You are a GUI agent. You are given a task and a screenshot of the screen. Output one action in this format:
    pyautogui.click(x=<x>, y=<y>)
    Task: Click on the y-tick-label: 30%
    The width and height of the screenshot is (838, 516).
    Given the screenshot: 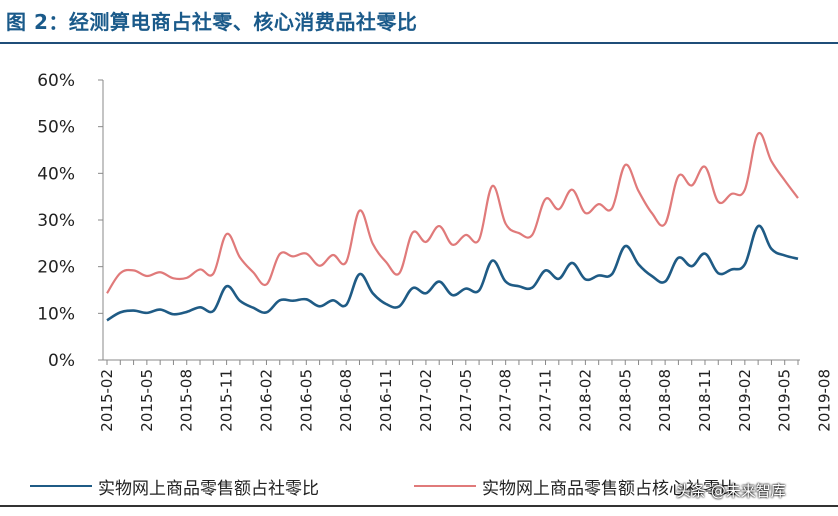 What is the action you would take?
    pyautogui.click(x=56, y=221)
    